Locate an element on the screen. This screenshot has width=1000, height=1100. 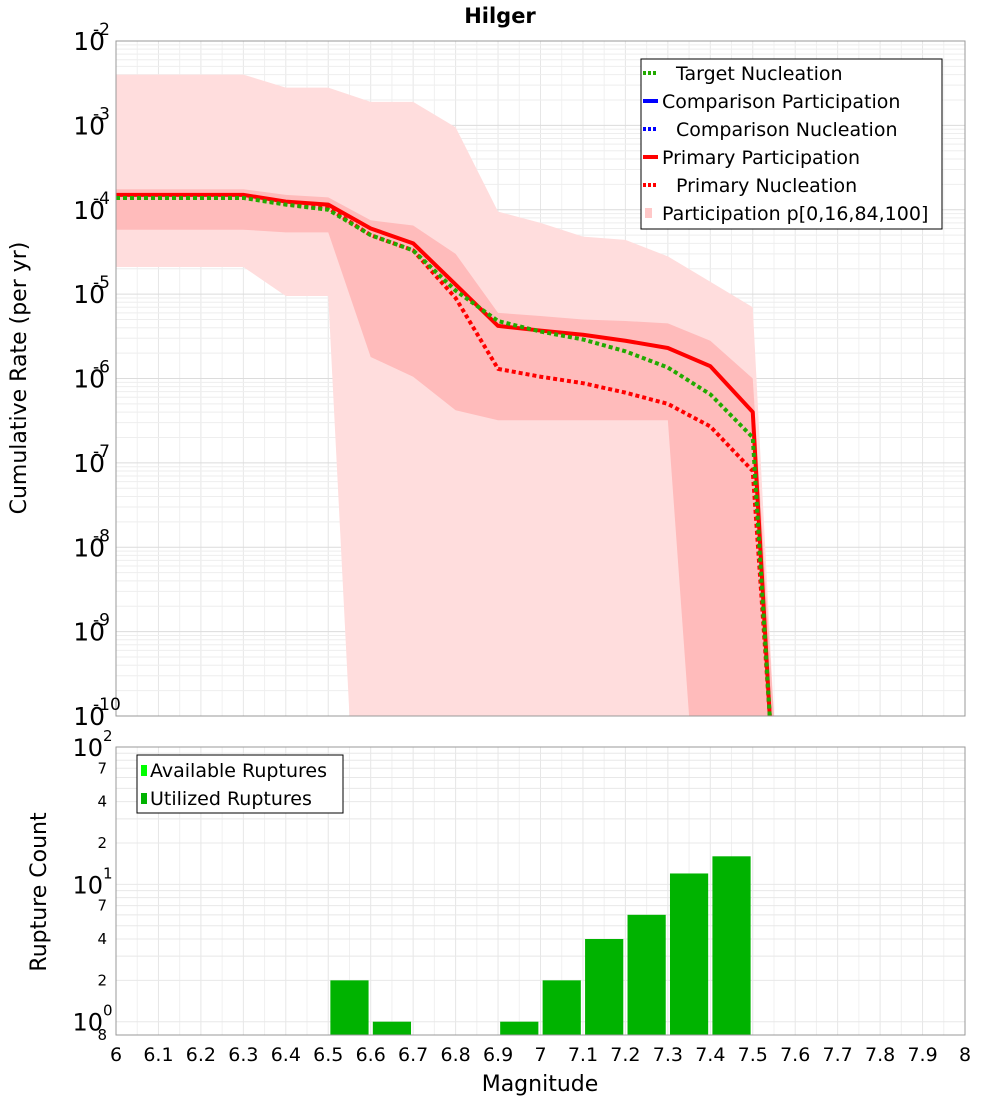
bottom-legend: Available Ruptures Utilized Ruptures is located at coordinates (240, 784).